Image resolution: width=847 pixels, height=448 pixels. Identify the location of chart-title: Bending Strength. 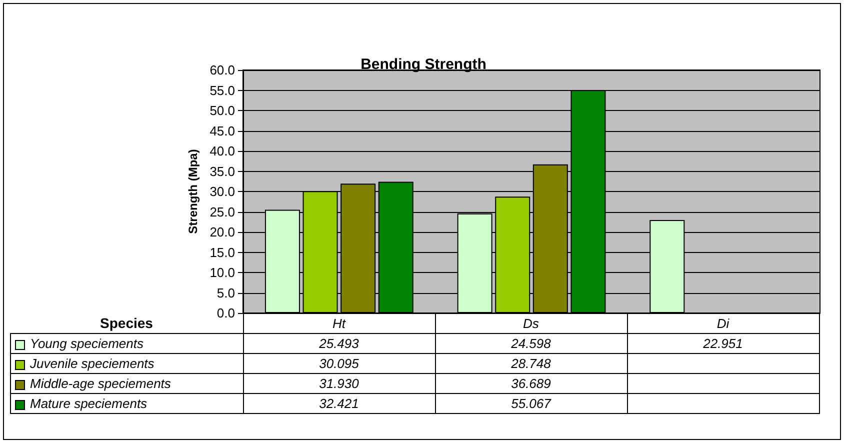
(423, 64).